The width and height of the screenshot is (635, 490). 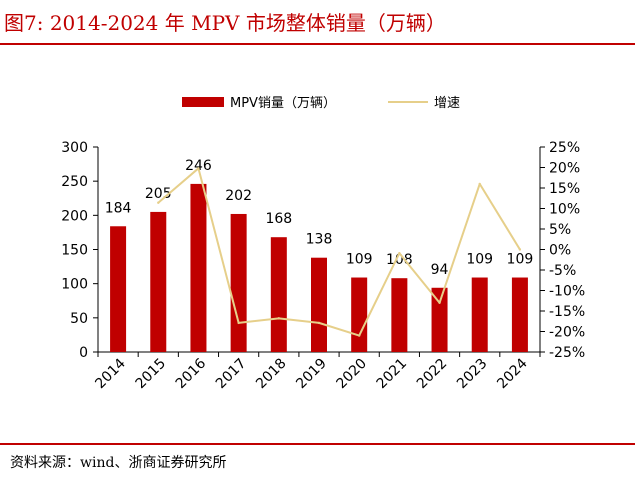 What do you see at coordinates (278, 219) in the screenshot?
I see `data-label: 168` at bounding box center [278, 219].